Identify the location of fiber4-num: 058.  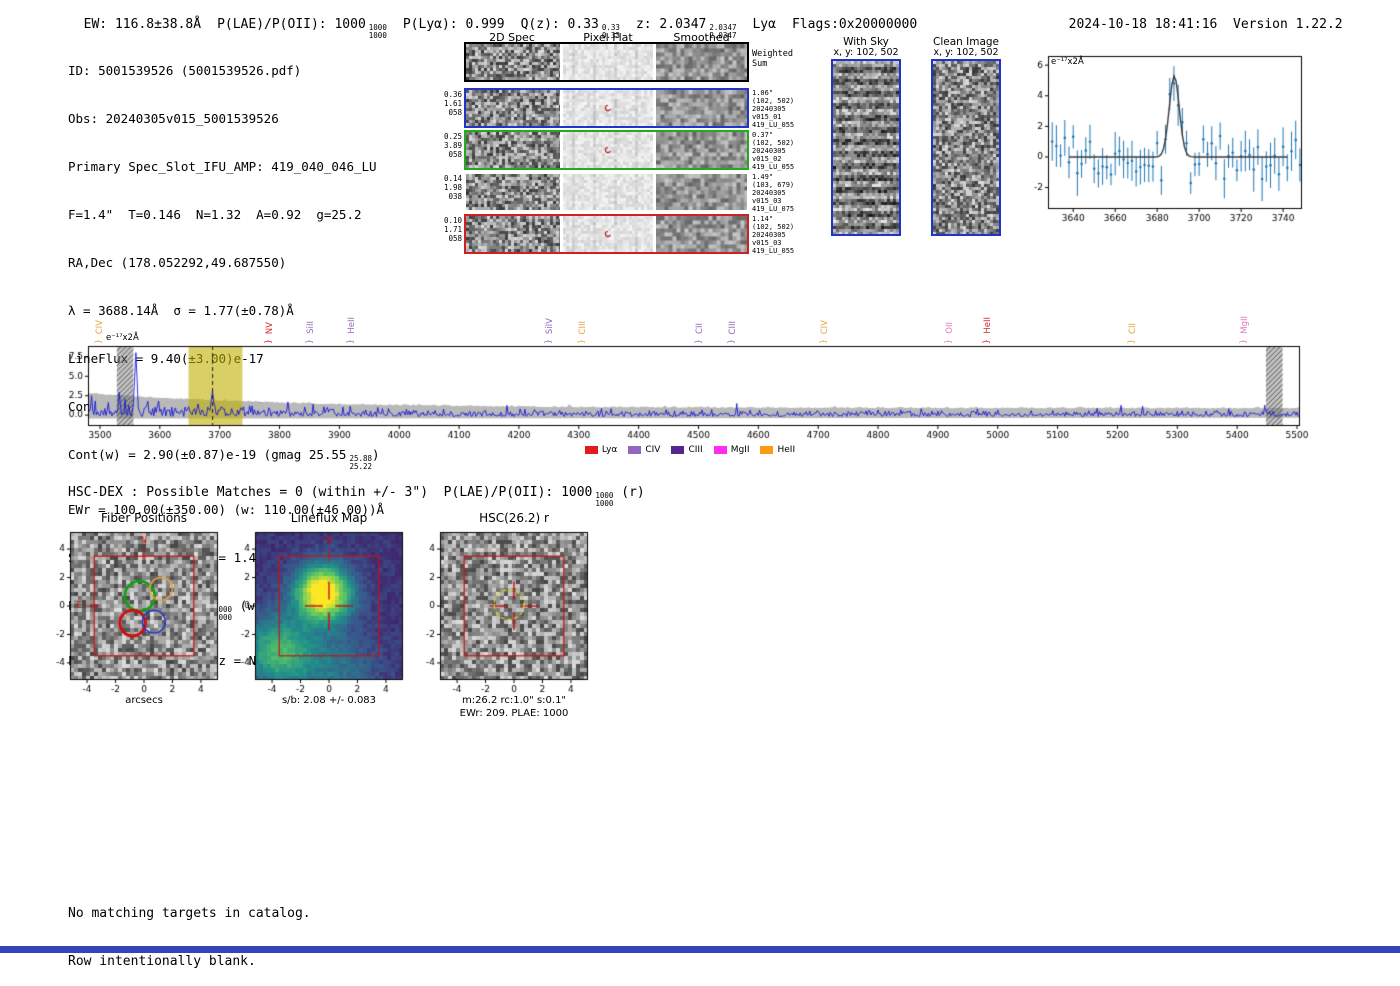
(455, 238).